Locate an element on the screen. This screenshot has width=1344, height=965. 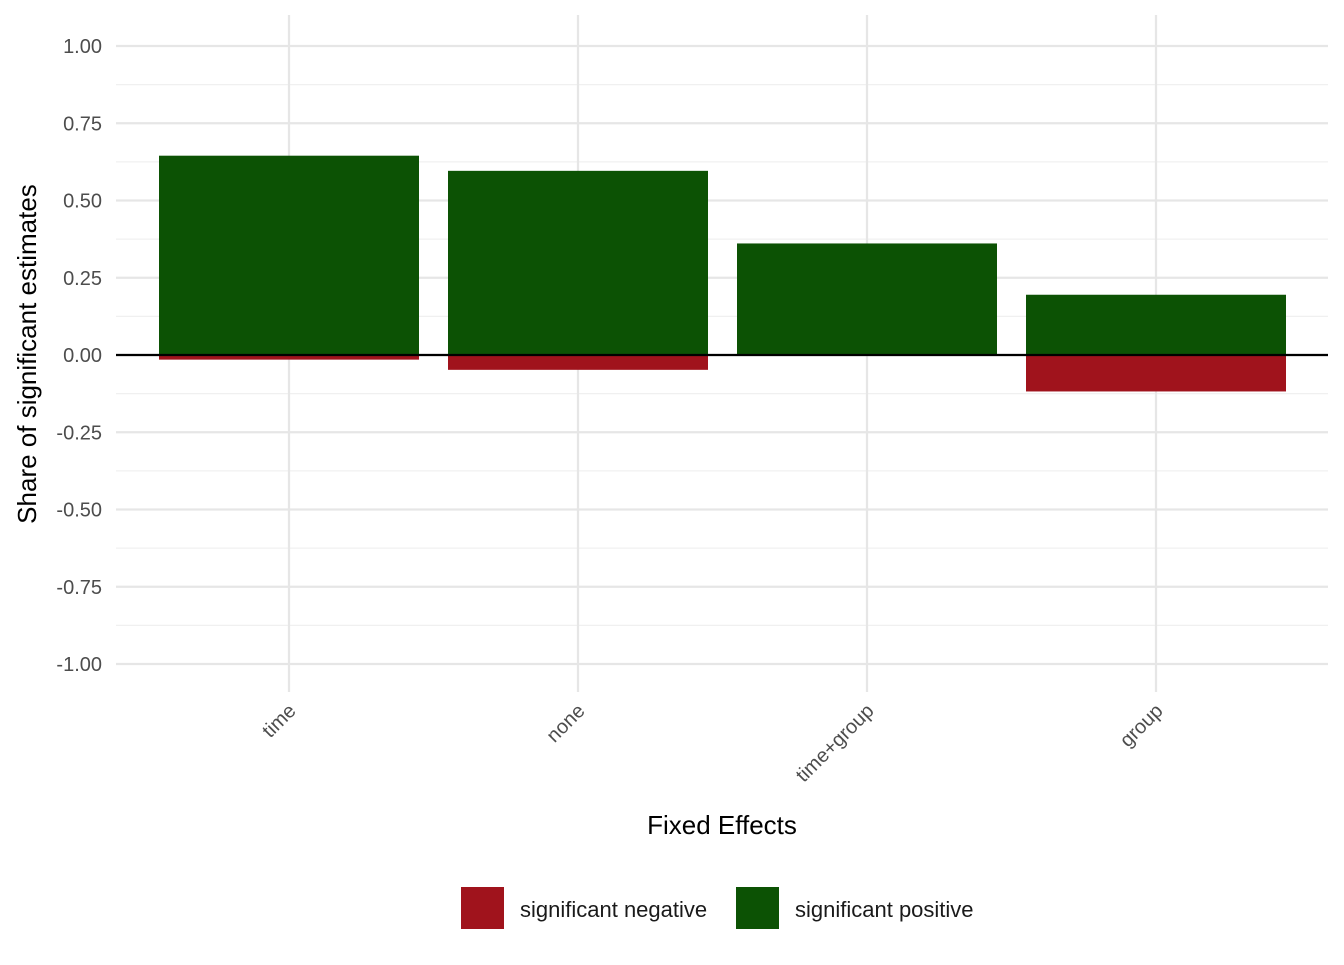
x-axis-title: Fixed Effects is located at coordinates (722, 825).